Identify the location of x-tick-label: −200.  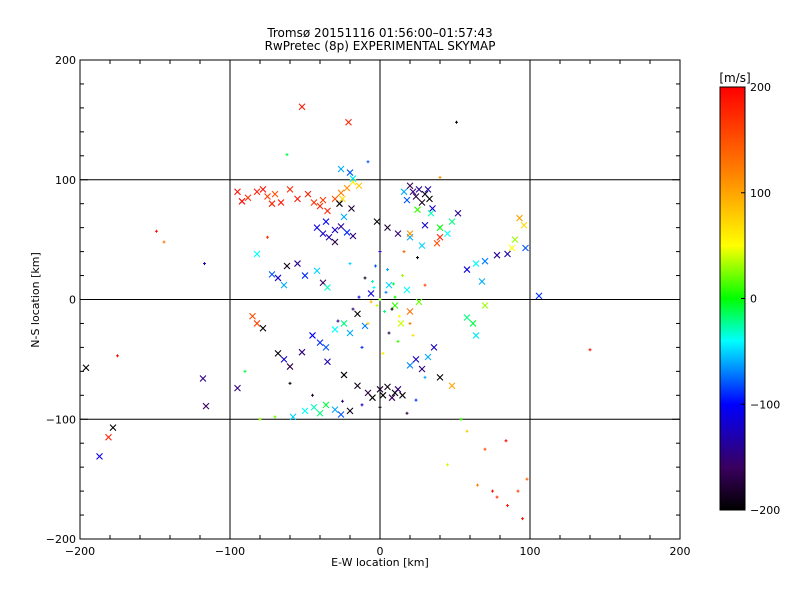
(80, 551).